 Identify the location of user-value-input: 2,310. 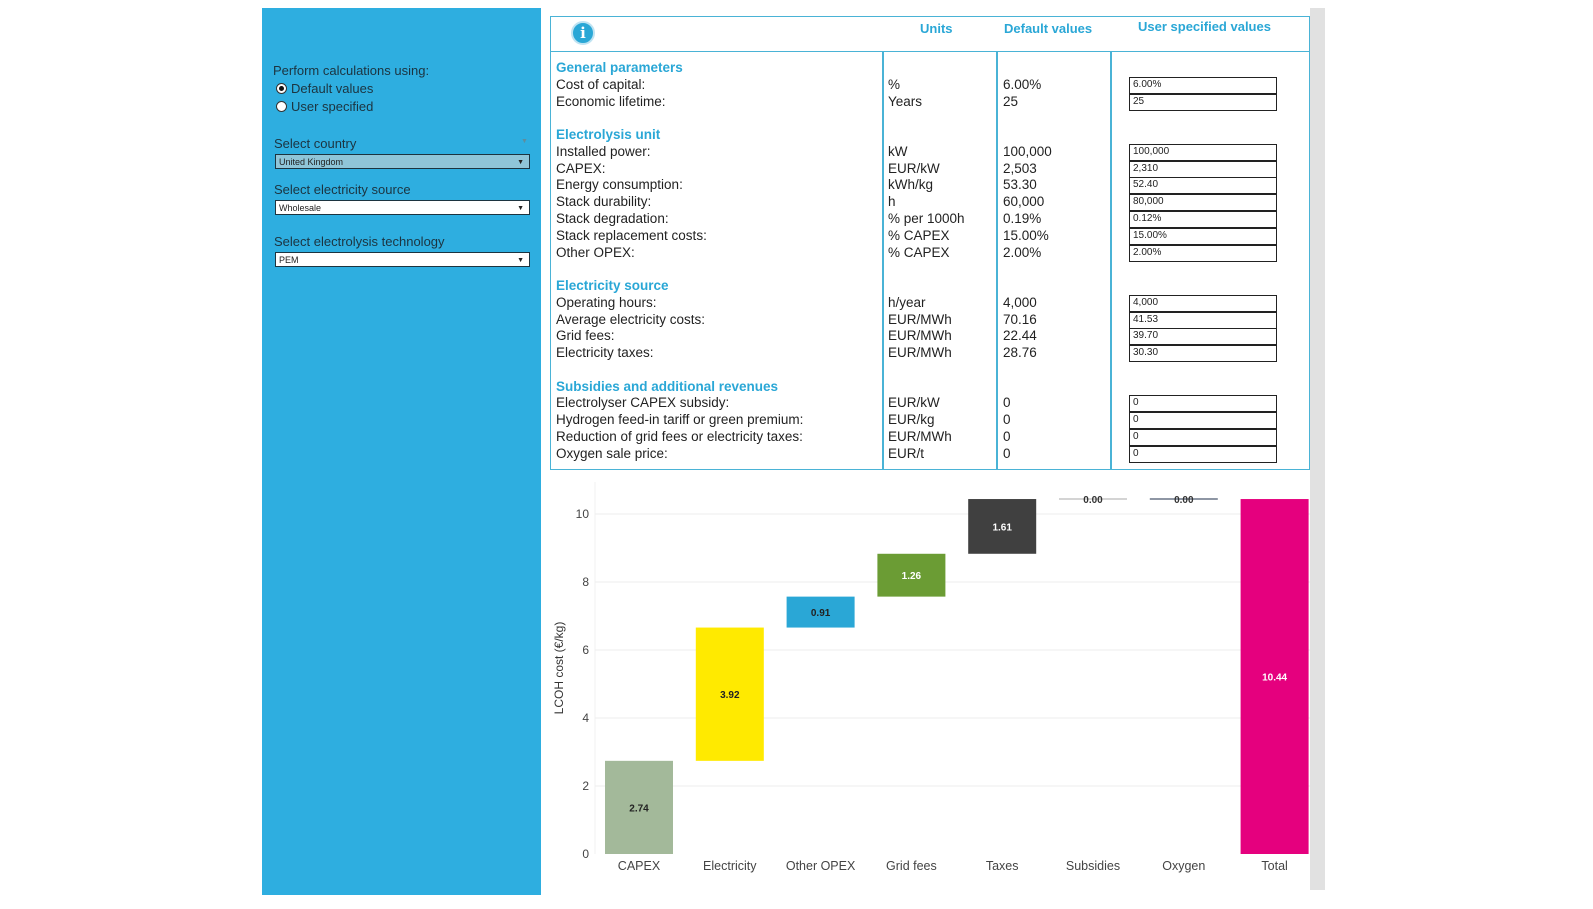
(1203, 169).